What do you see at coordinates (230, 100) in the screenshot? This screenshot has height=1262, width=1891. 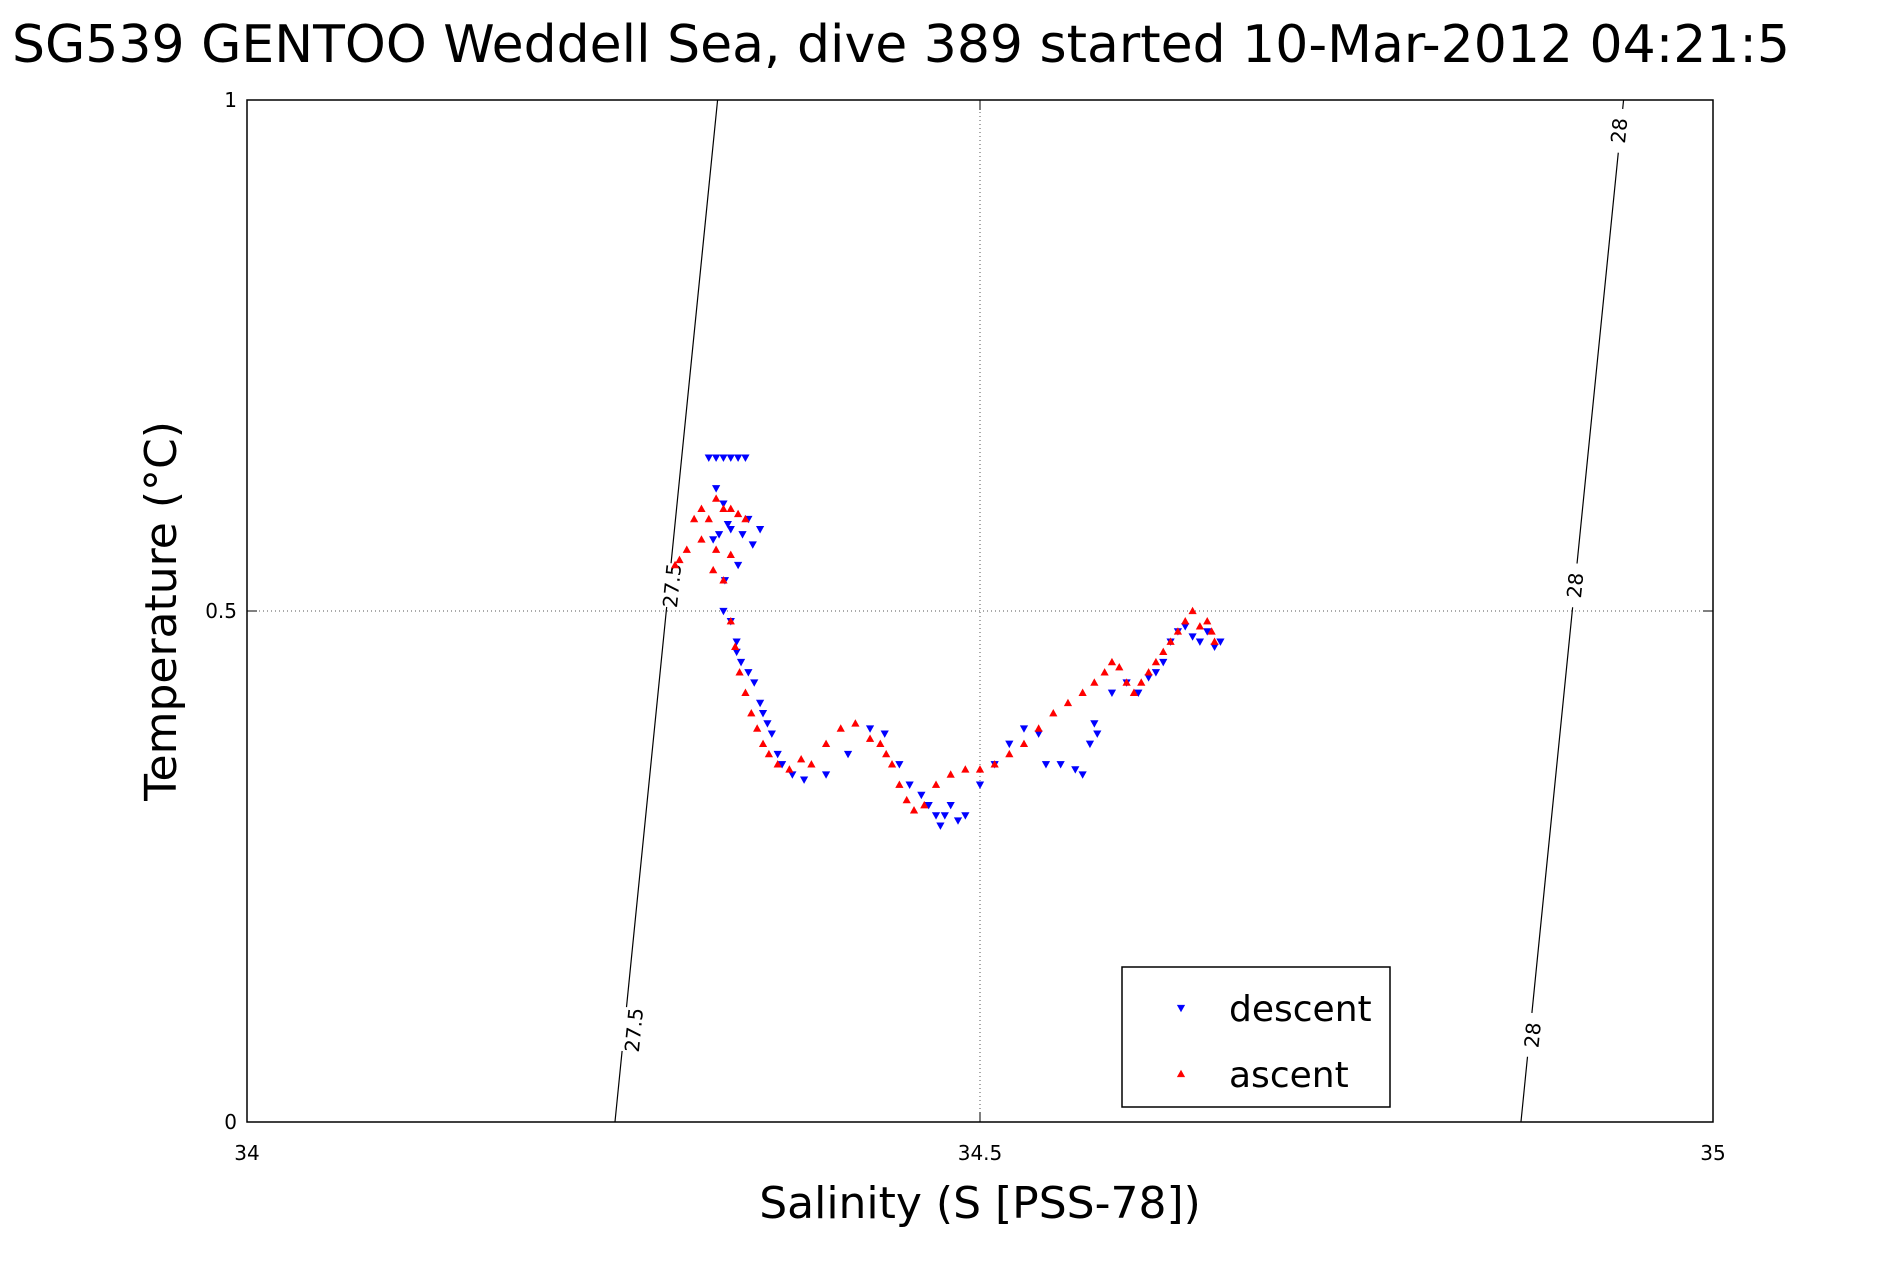 I see `y-tick-label: 1` at bounding box center [230, 100].